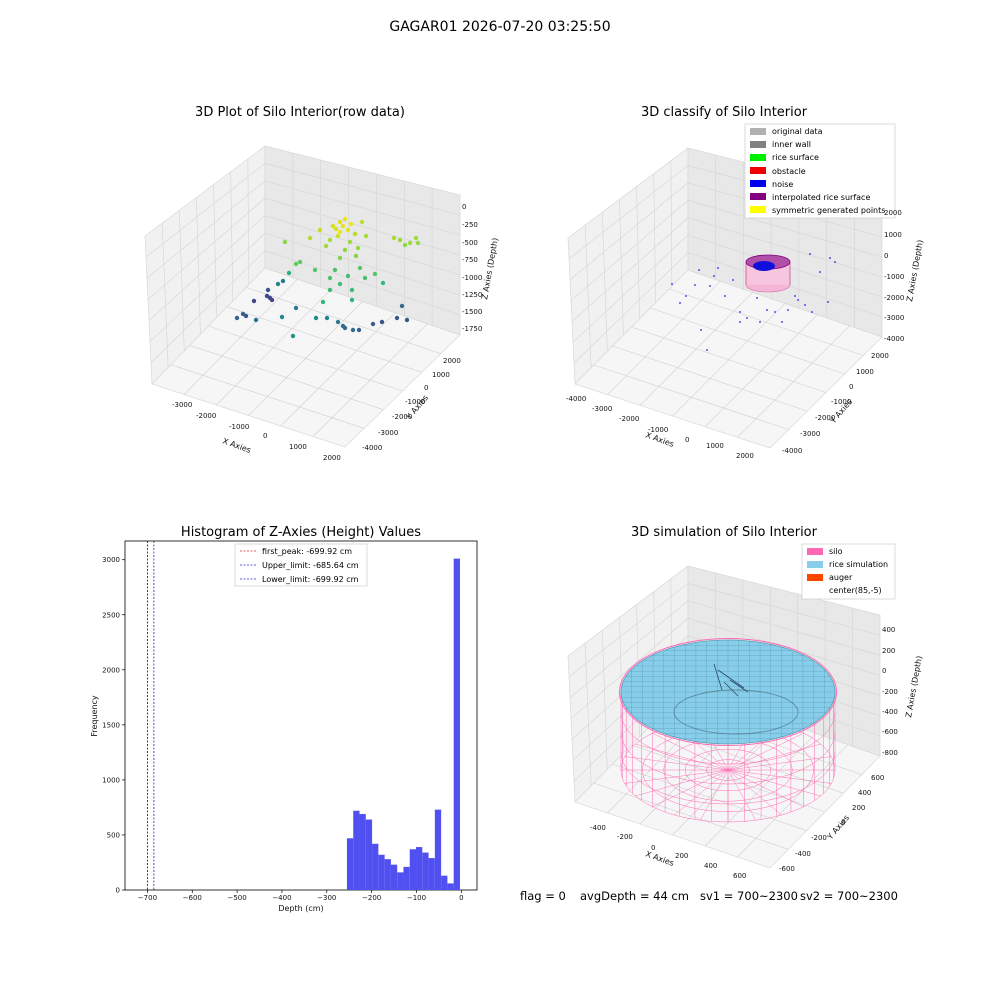 The height and width of the screenshot is (1000, 1000). Describe the element at coordinates (864, 793) in the screenshot. I see `sim-y-tick: 400` at that location.